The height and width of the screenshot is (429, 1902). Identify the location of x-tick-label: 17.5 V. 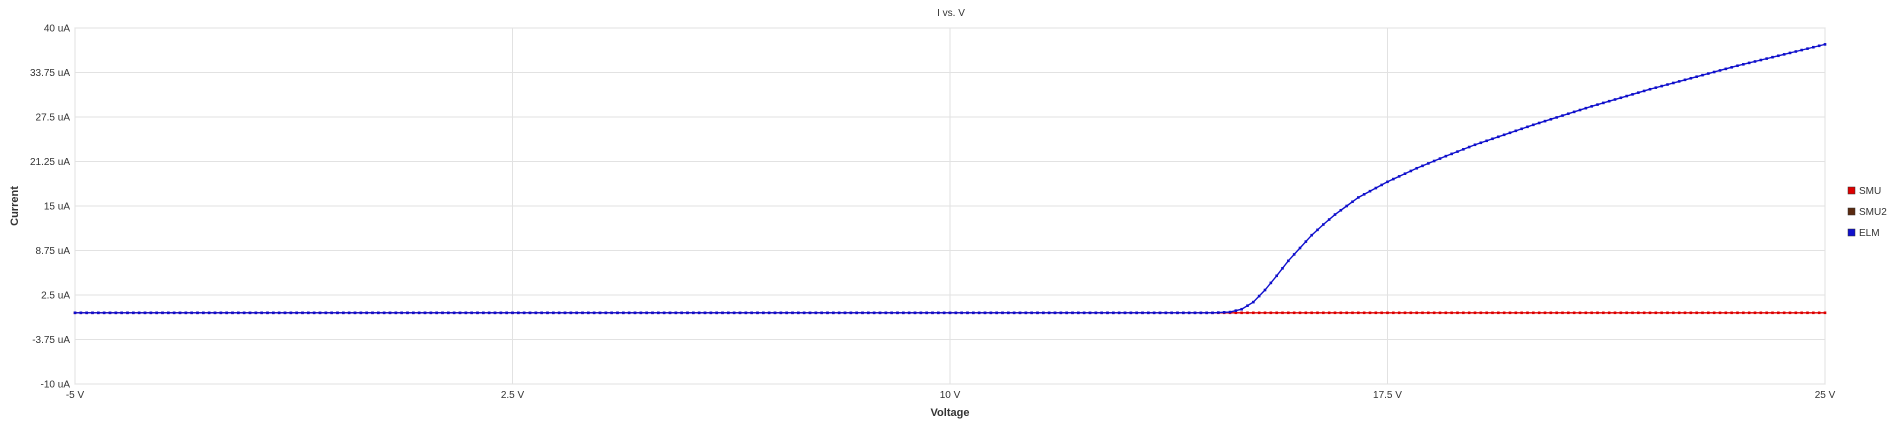
(1387, 395).